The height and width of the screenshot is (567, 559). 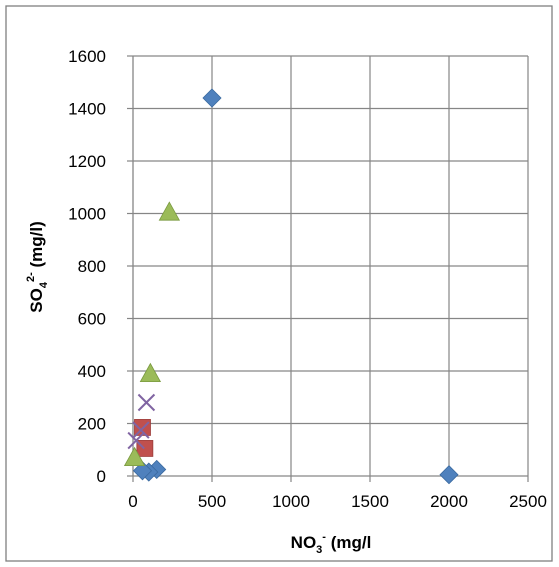 I want to click on y-tick-label: 1000, so click(x=87, y=214).